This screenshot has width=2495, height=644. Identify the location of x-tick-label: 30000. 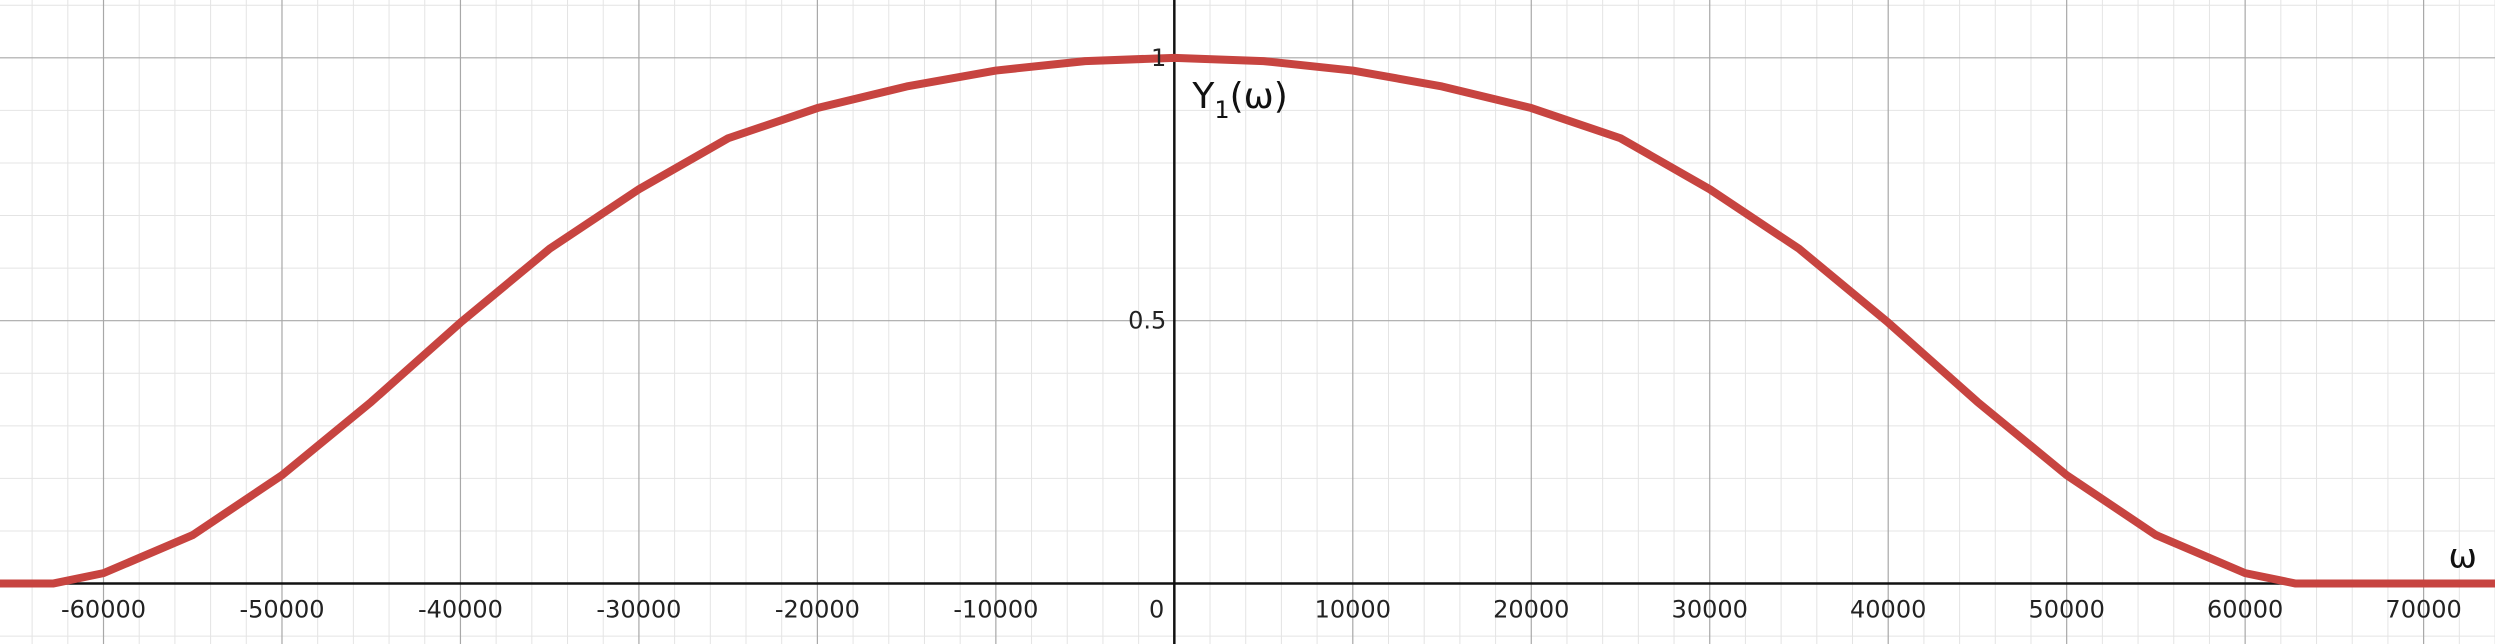
(1710, 610).